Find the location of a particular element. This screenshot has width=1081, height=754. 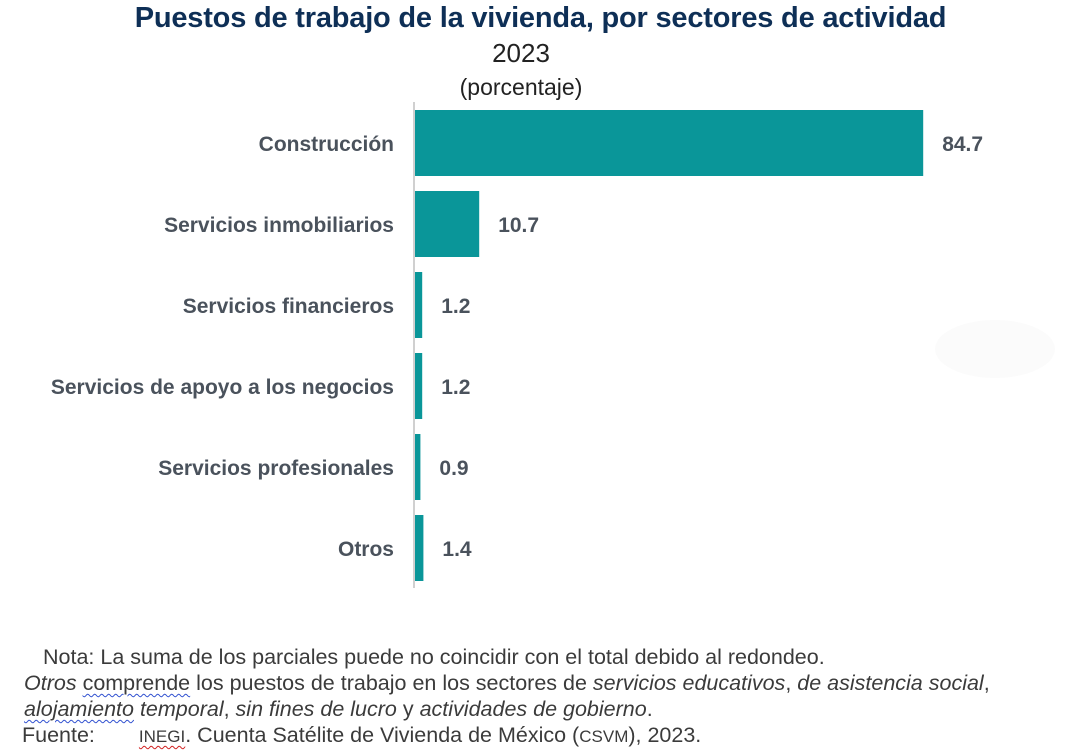

value-label-2: 1.2 is located at coordinates (455, 306).